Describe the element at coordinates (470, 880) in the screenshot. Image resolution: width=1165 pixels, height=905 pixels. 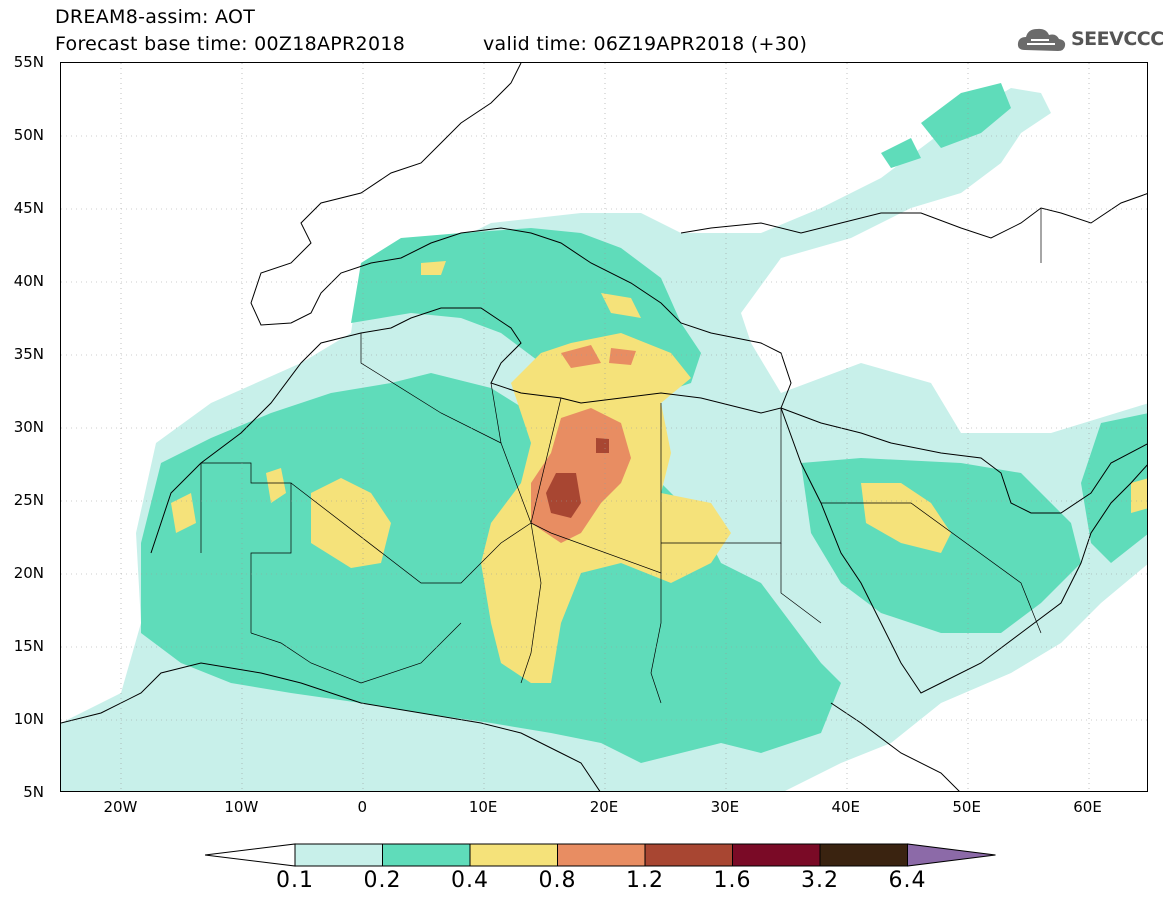
I see `colorbar-level-label: 0.4` at that location.